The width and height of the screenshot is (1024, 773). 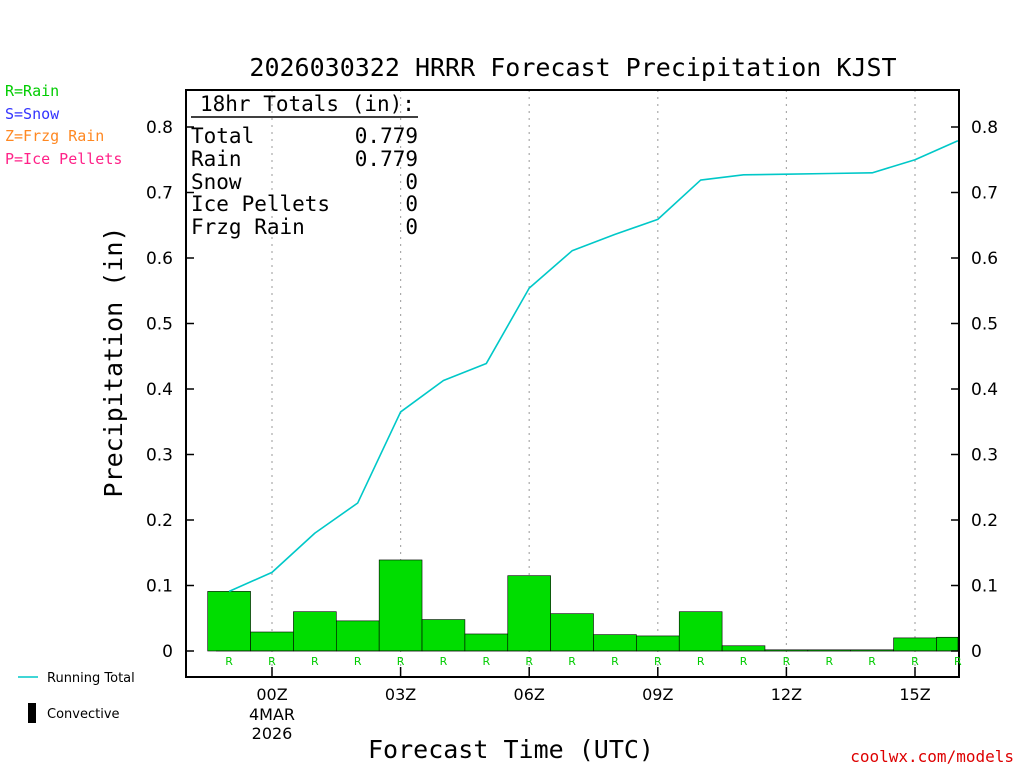 What do you see at coordinates (216, 159) in the screenshot?
I see `totals-row-label: Rain` at bounding box center [216, 159].